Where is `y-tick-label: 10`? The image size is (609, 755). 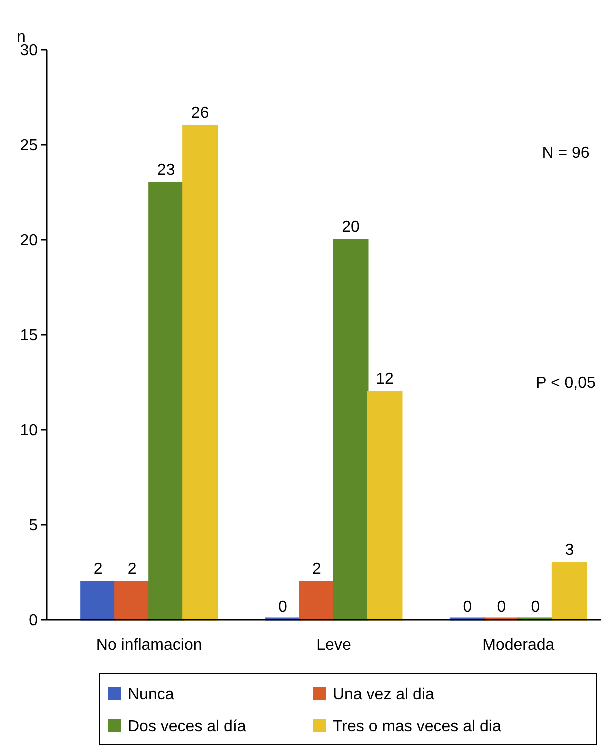 y-tick-label: 10 is located at coordinates (29, 431).